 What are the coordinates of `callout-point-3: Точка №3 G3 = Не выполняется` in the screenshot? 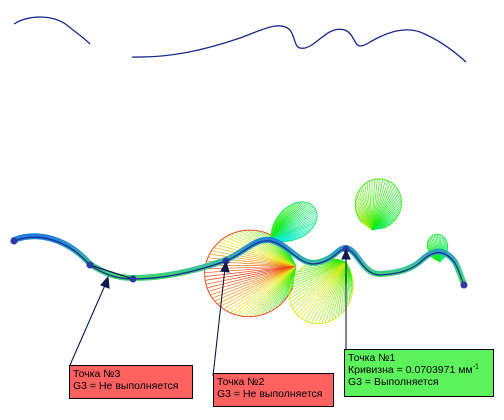 It's located at (131, 382).